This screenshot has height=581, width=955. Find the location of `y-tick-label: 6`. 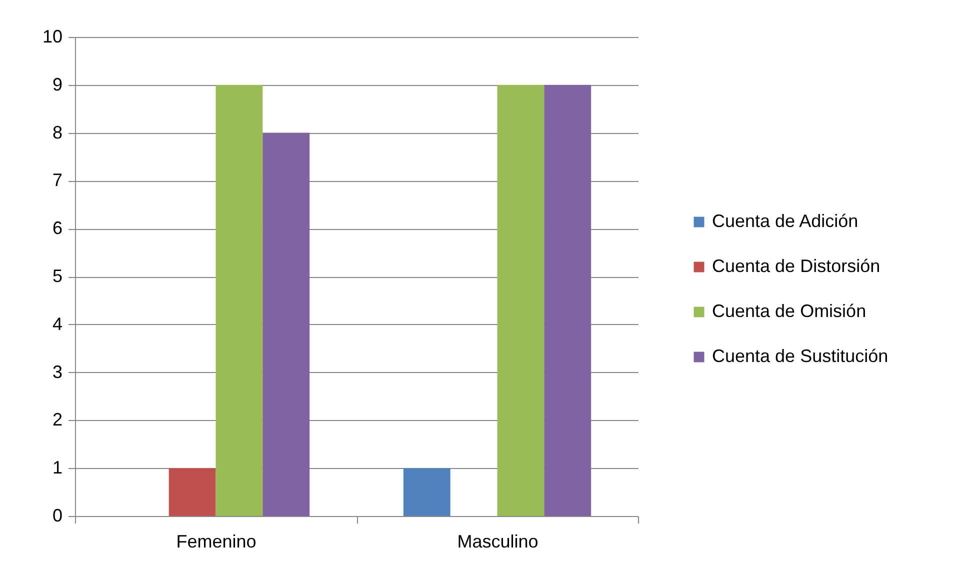

y-tick-label: 6 is located at coordinates (57, 228).